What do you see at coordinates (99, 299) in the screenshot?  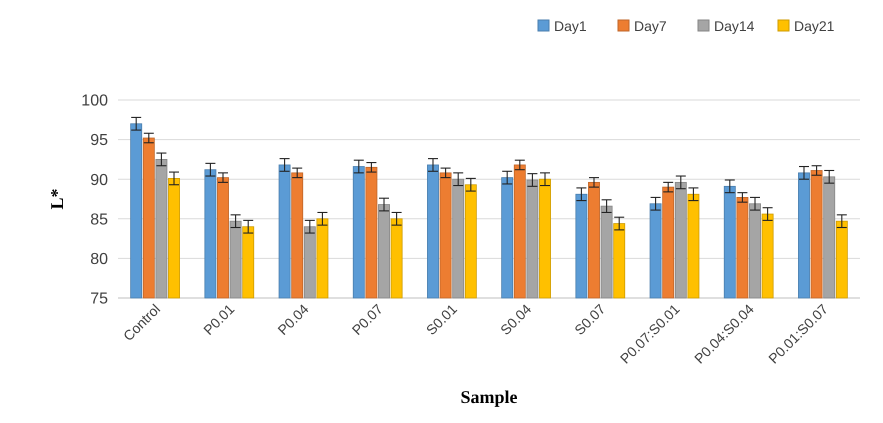 I see `y-tick-label: 75` at bounding box center [99, 299].